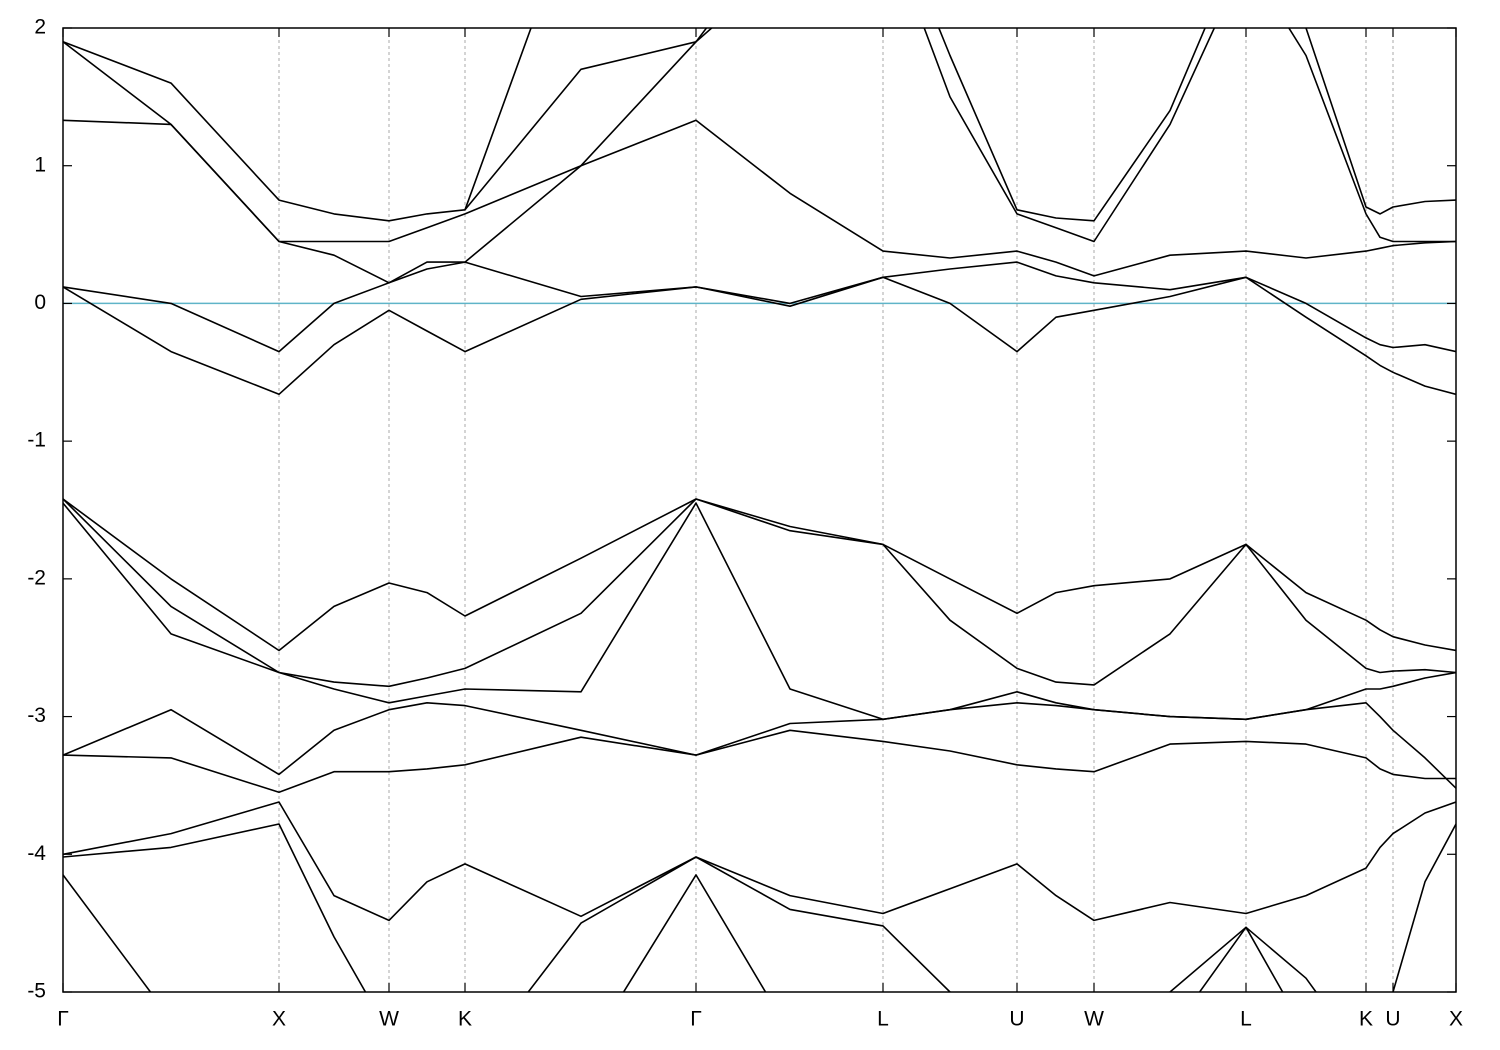 This screenshot has height=1050, width=1500. I want to click on y-tick-label: -2, so click(36, 577).